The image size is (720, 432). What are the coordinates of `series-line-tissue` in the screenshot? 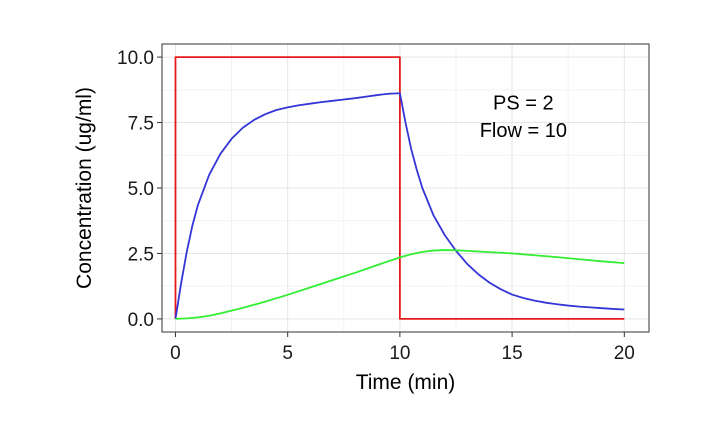 It's located at (400, 284).